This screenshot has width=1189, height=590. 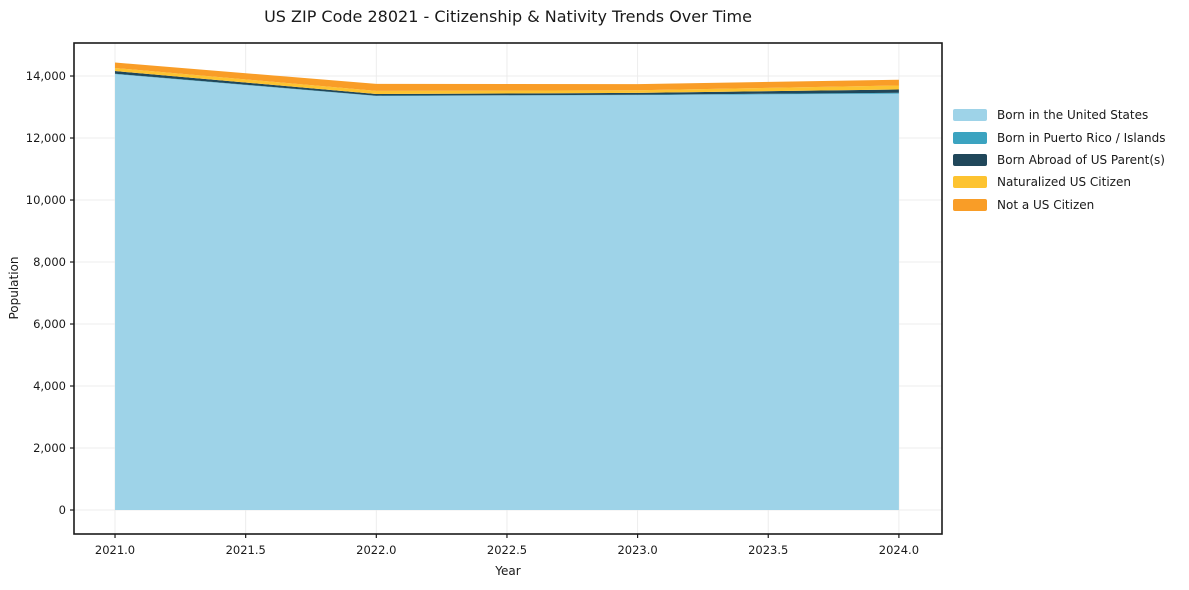 What do you see at coordinates (14, 288) in the screenshot?
I see `y-axis-label: Population` at bounding box center [14, 288].